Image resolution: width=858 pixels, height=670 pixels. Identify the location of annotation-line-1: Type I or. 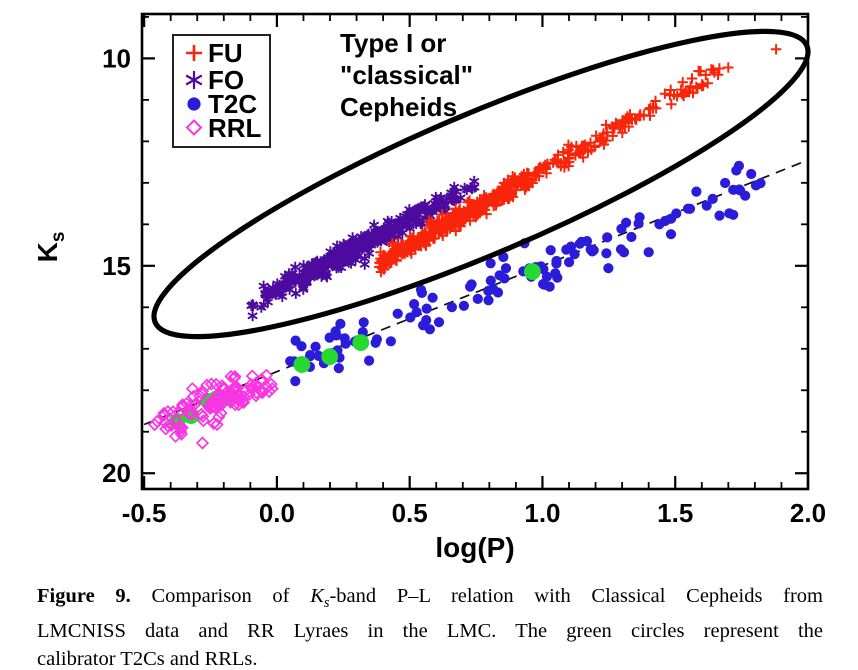
(393, 43).